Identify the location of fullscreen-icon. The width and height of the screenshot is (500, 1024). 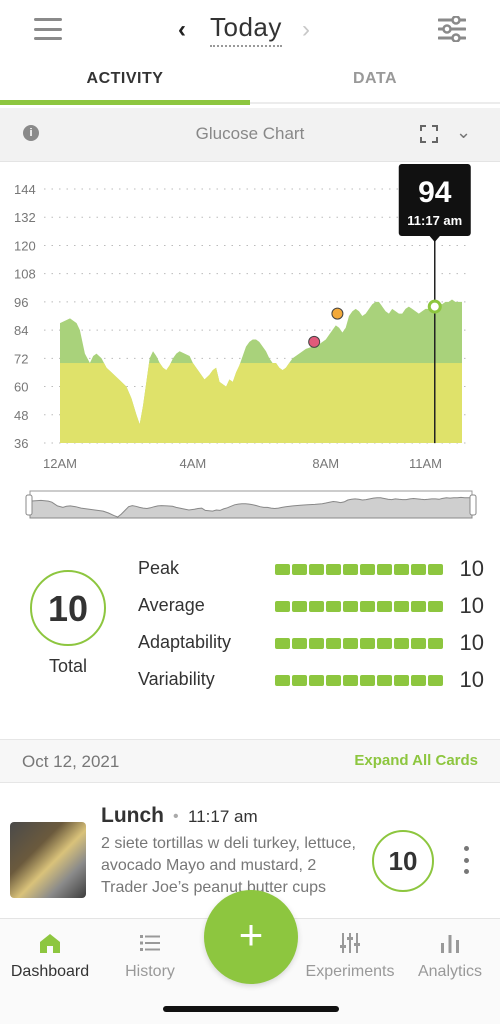
(429, 134).